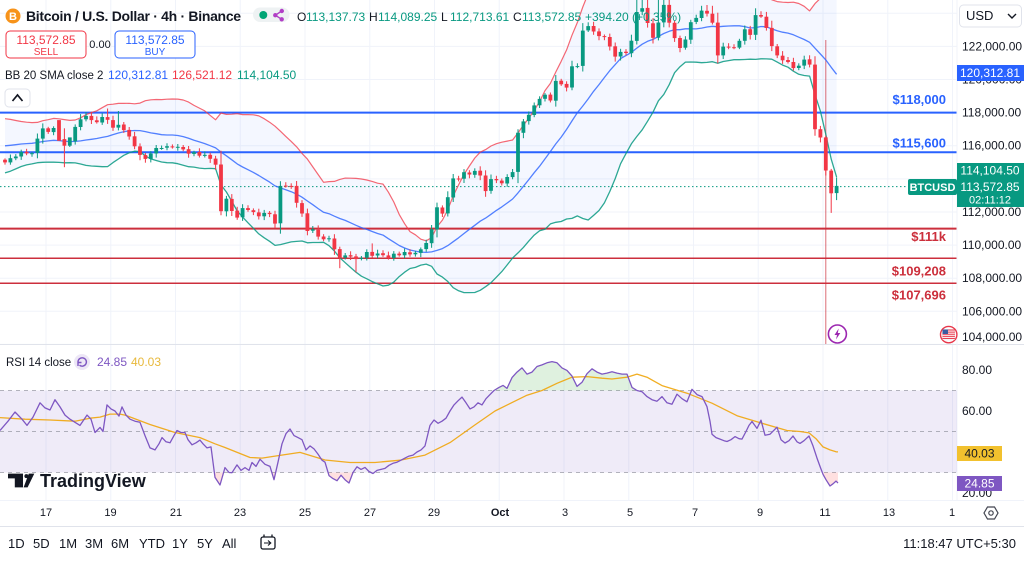  What do you see at coordinates (991, 212) in the screenshot?
I see `svg-text: 112,000.00` at bounding box center [991, 212].